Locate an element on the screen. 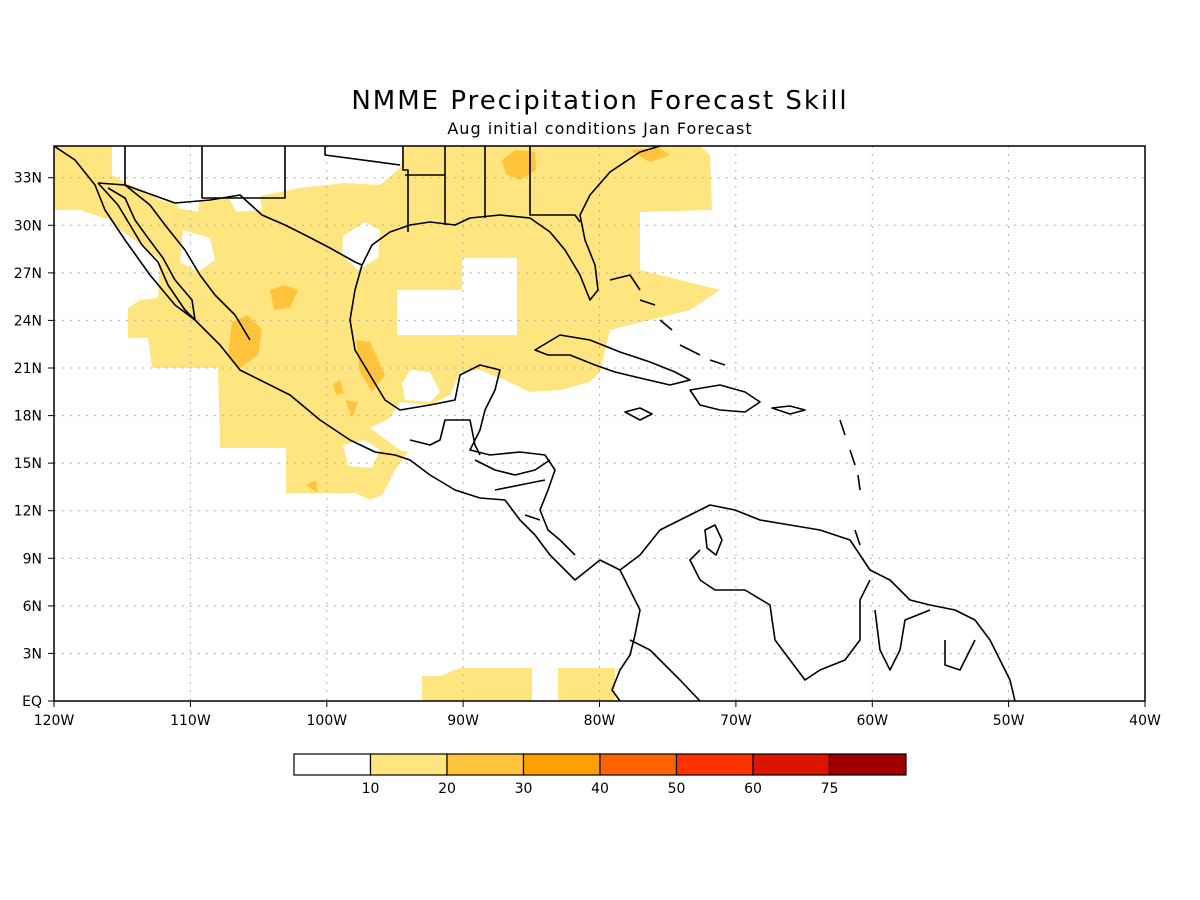  border-us-states is located at coordinates (352, 189).